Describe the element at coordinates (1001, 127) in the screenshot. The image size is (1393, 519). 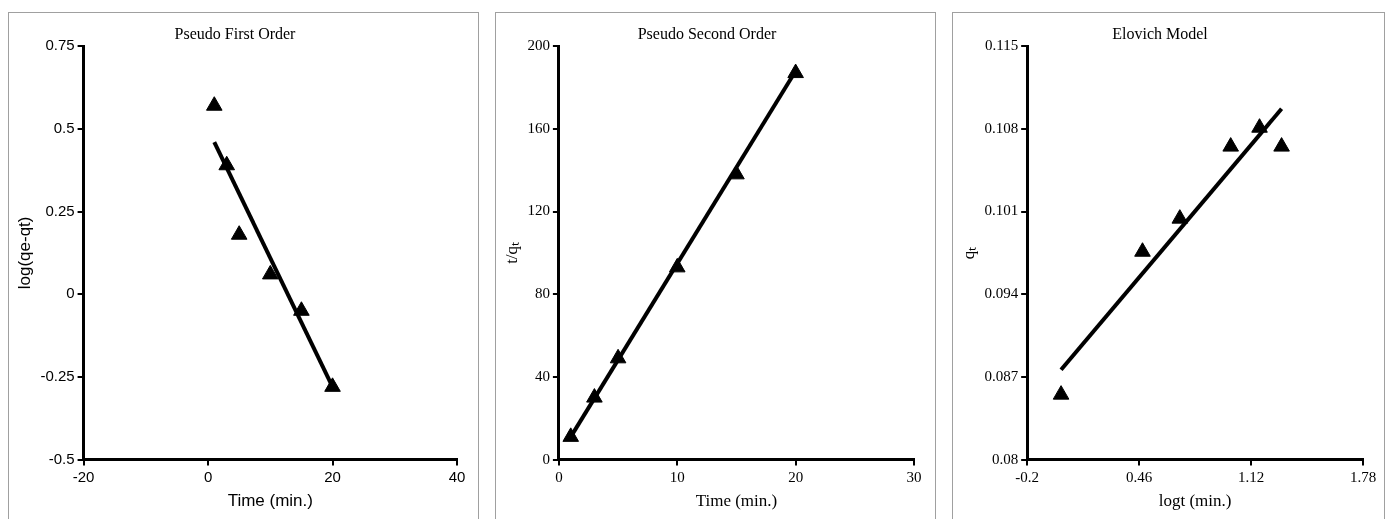
I see `y-tick-label: 0.108` at that location.